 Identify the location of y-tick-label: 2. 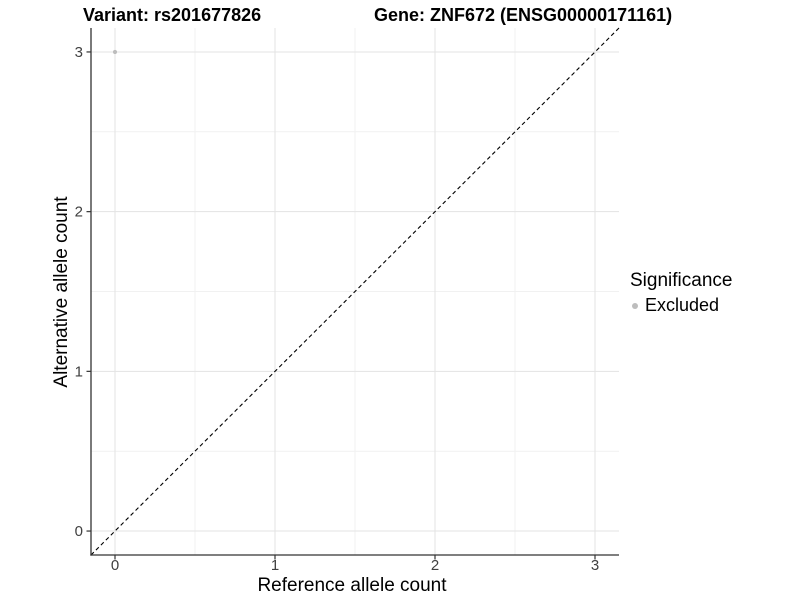
(79, 212).